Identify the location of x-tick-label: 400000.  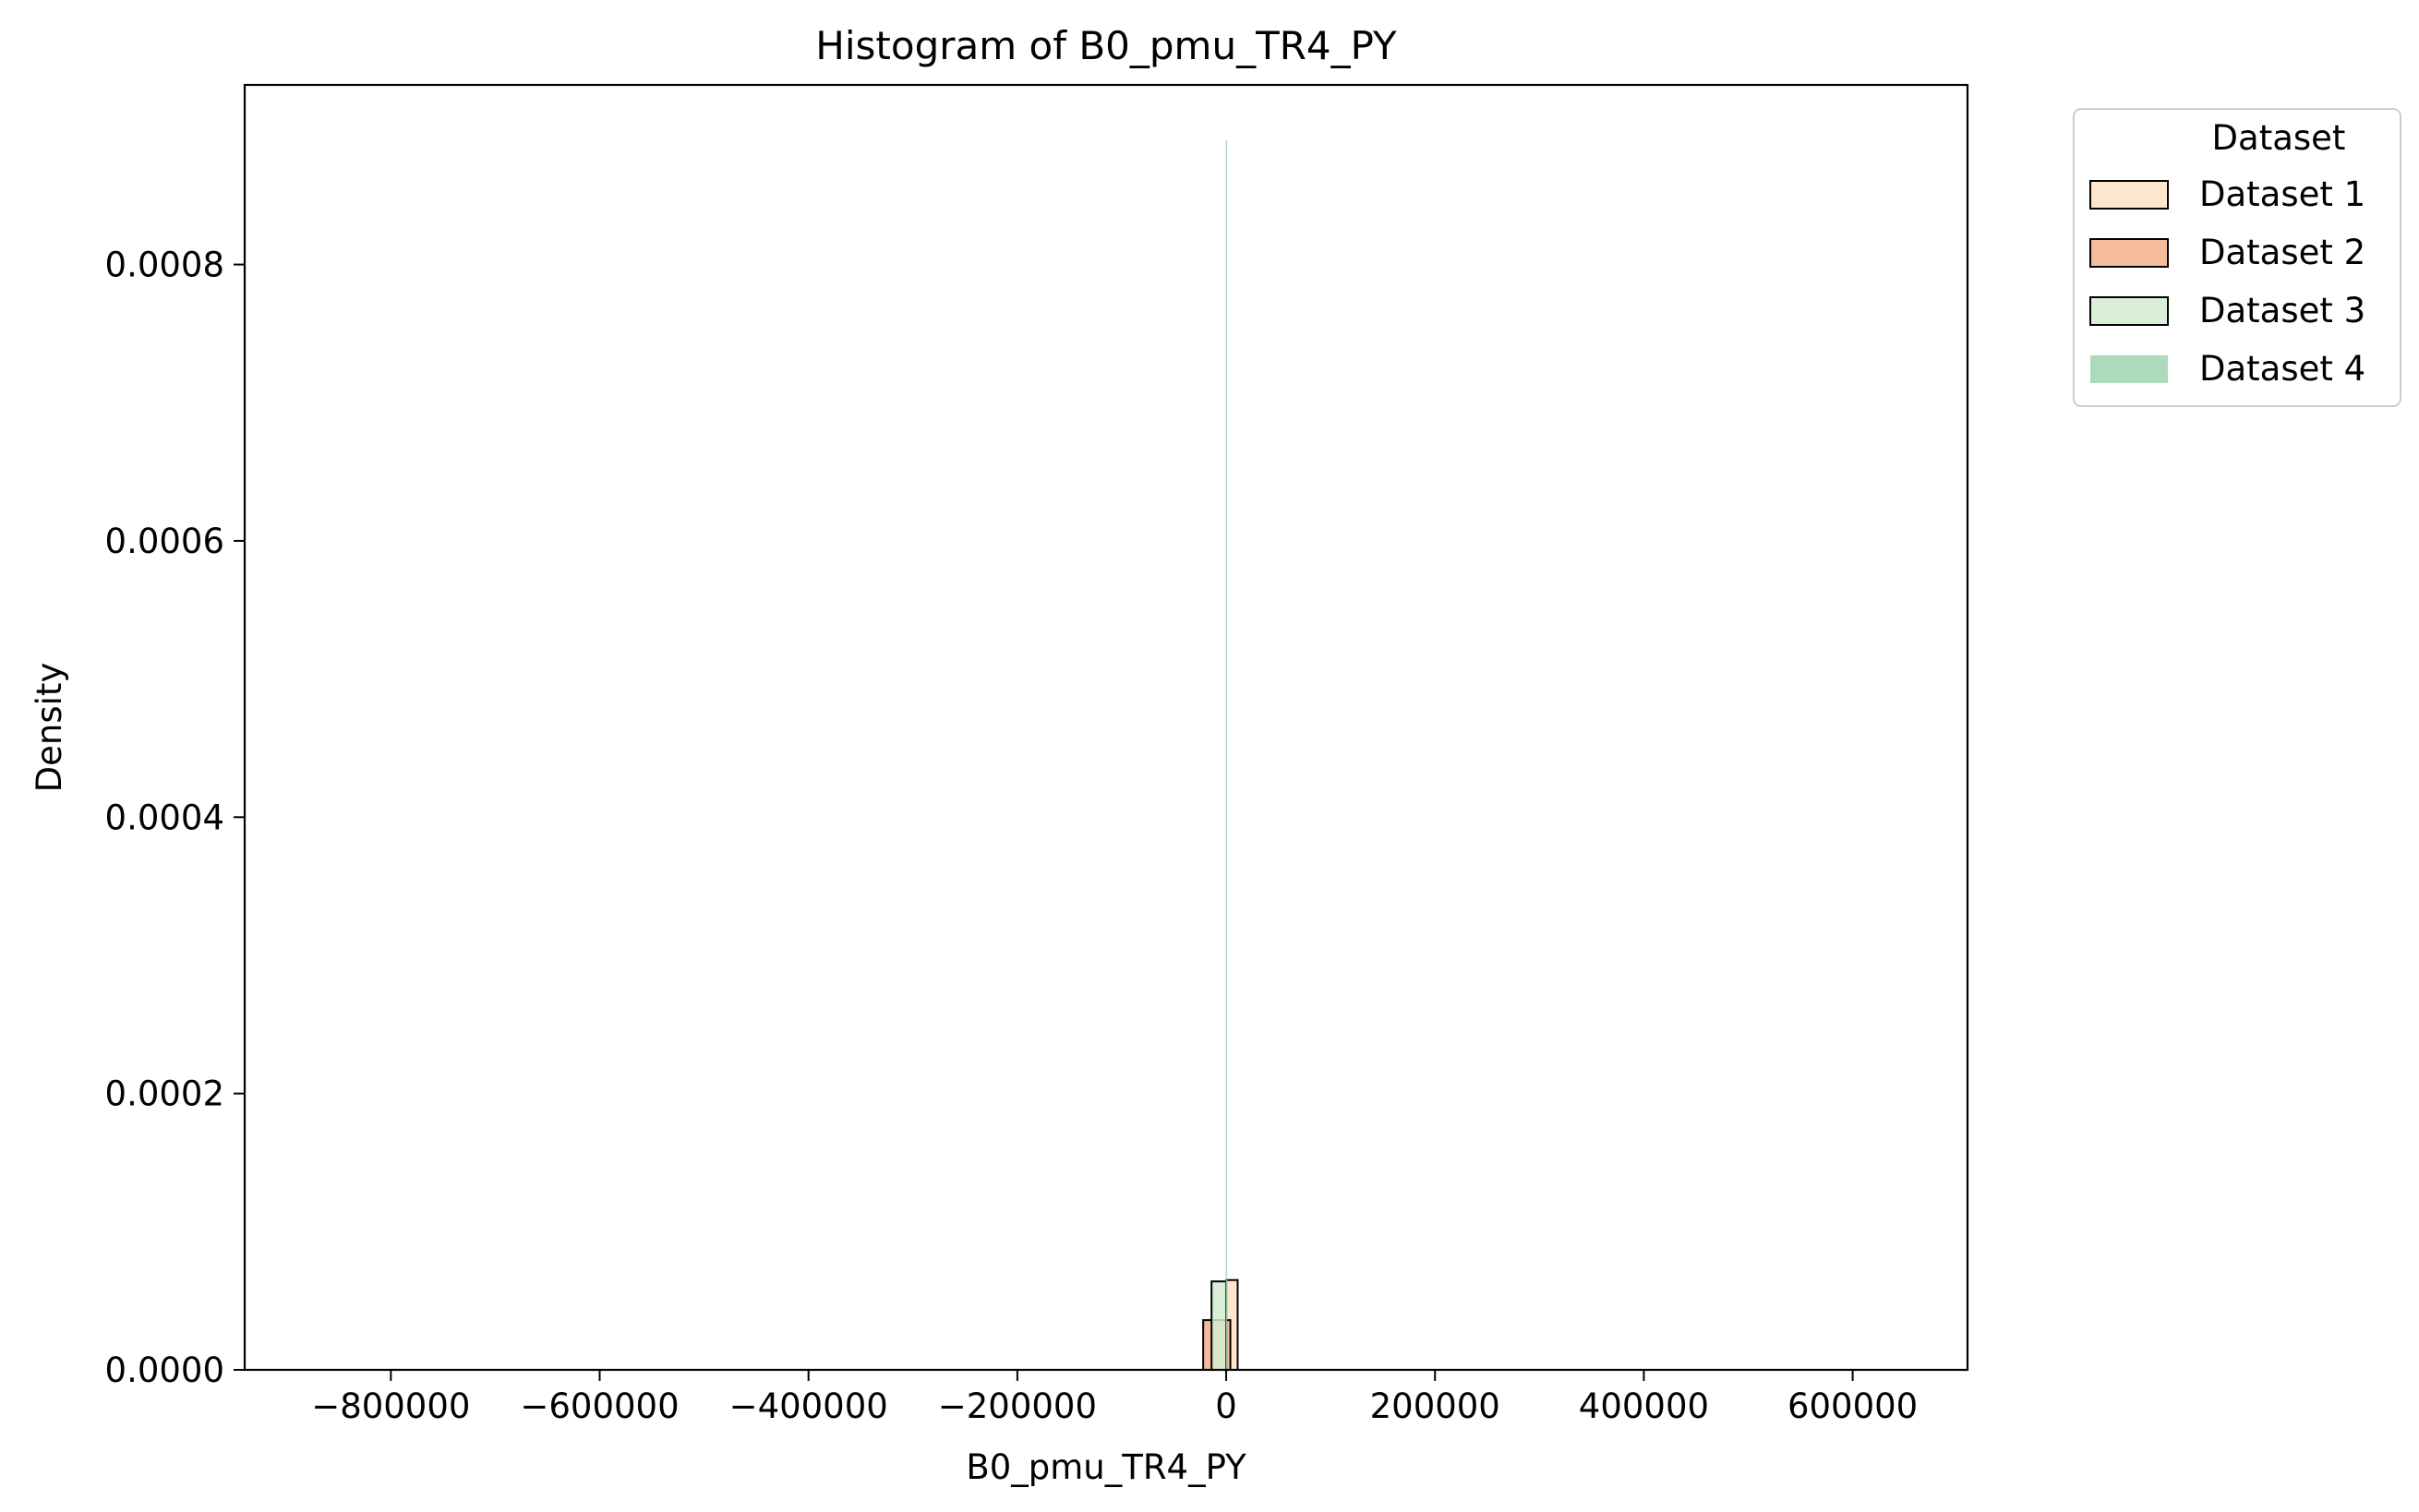
(1644, 1406).